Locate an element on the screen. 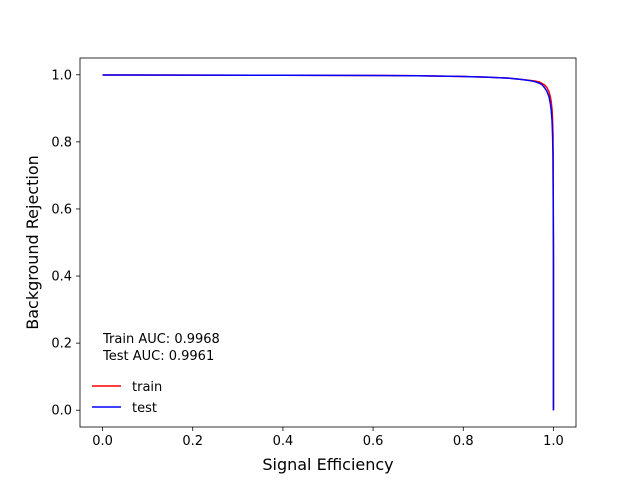 This screenshot has height=480, width=640. legend: train test is located at coordinates (127, 398).